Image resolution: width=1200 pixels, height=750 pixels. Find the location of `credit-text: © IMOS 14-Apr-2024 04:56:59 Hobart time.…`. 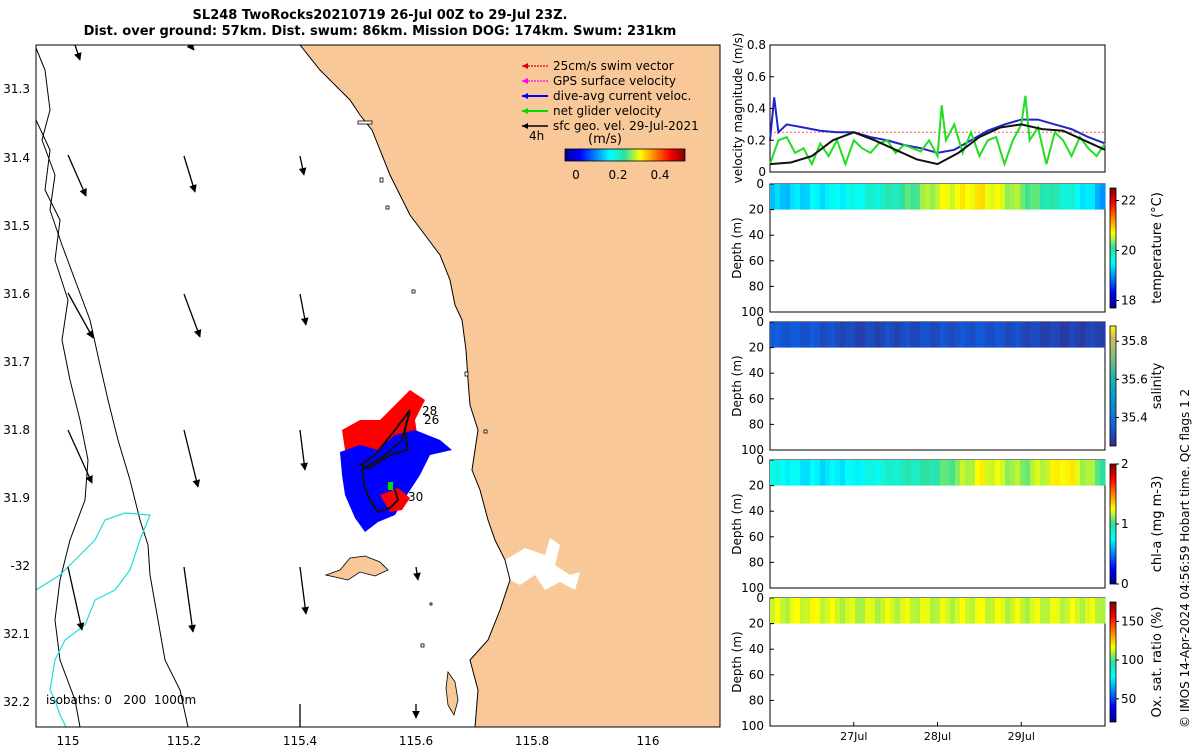

credit-text: © IMOS 14-Apr-2024 04:56:59 Hobart time.… is located at coordinates (1185, 558).